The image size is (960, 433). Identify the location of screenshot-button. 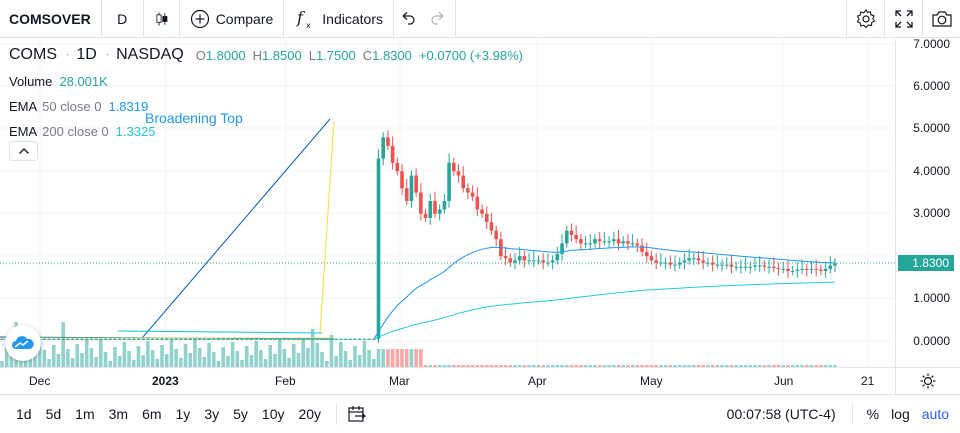
(941, 19).